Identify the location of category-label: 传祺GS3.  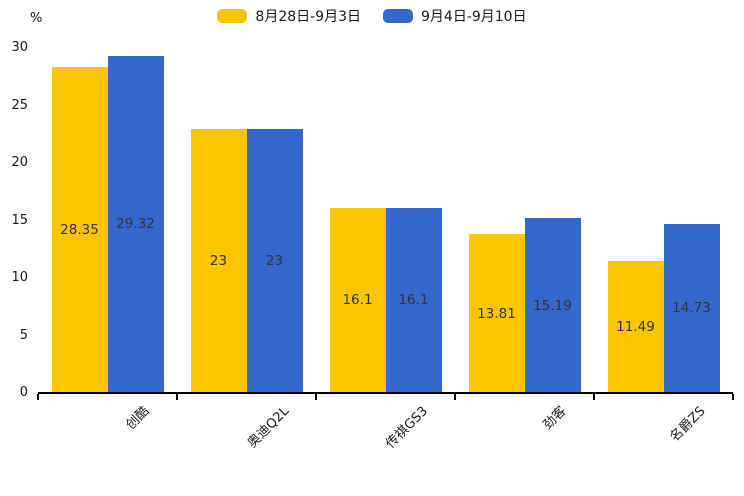
(407, 427).